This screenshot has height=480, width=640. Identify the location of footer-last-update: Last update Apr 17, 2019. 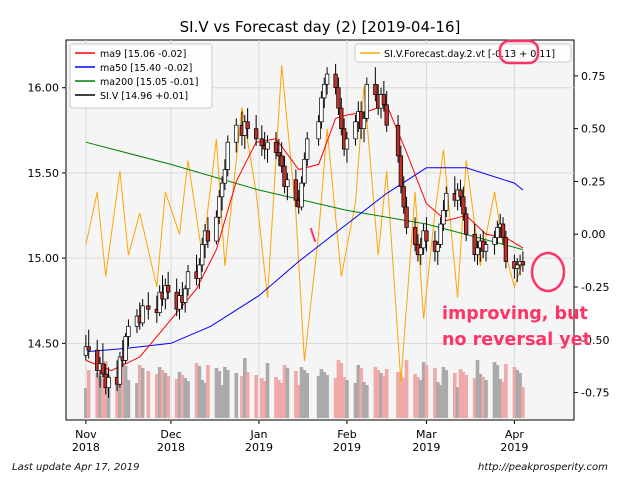
(76, 467).